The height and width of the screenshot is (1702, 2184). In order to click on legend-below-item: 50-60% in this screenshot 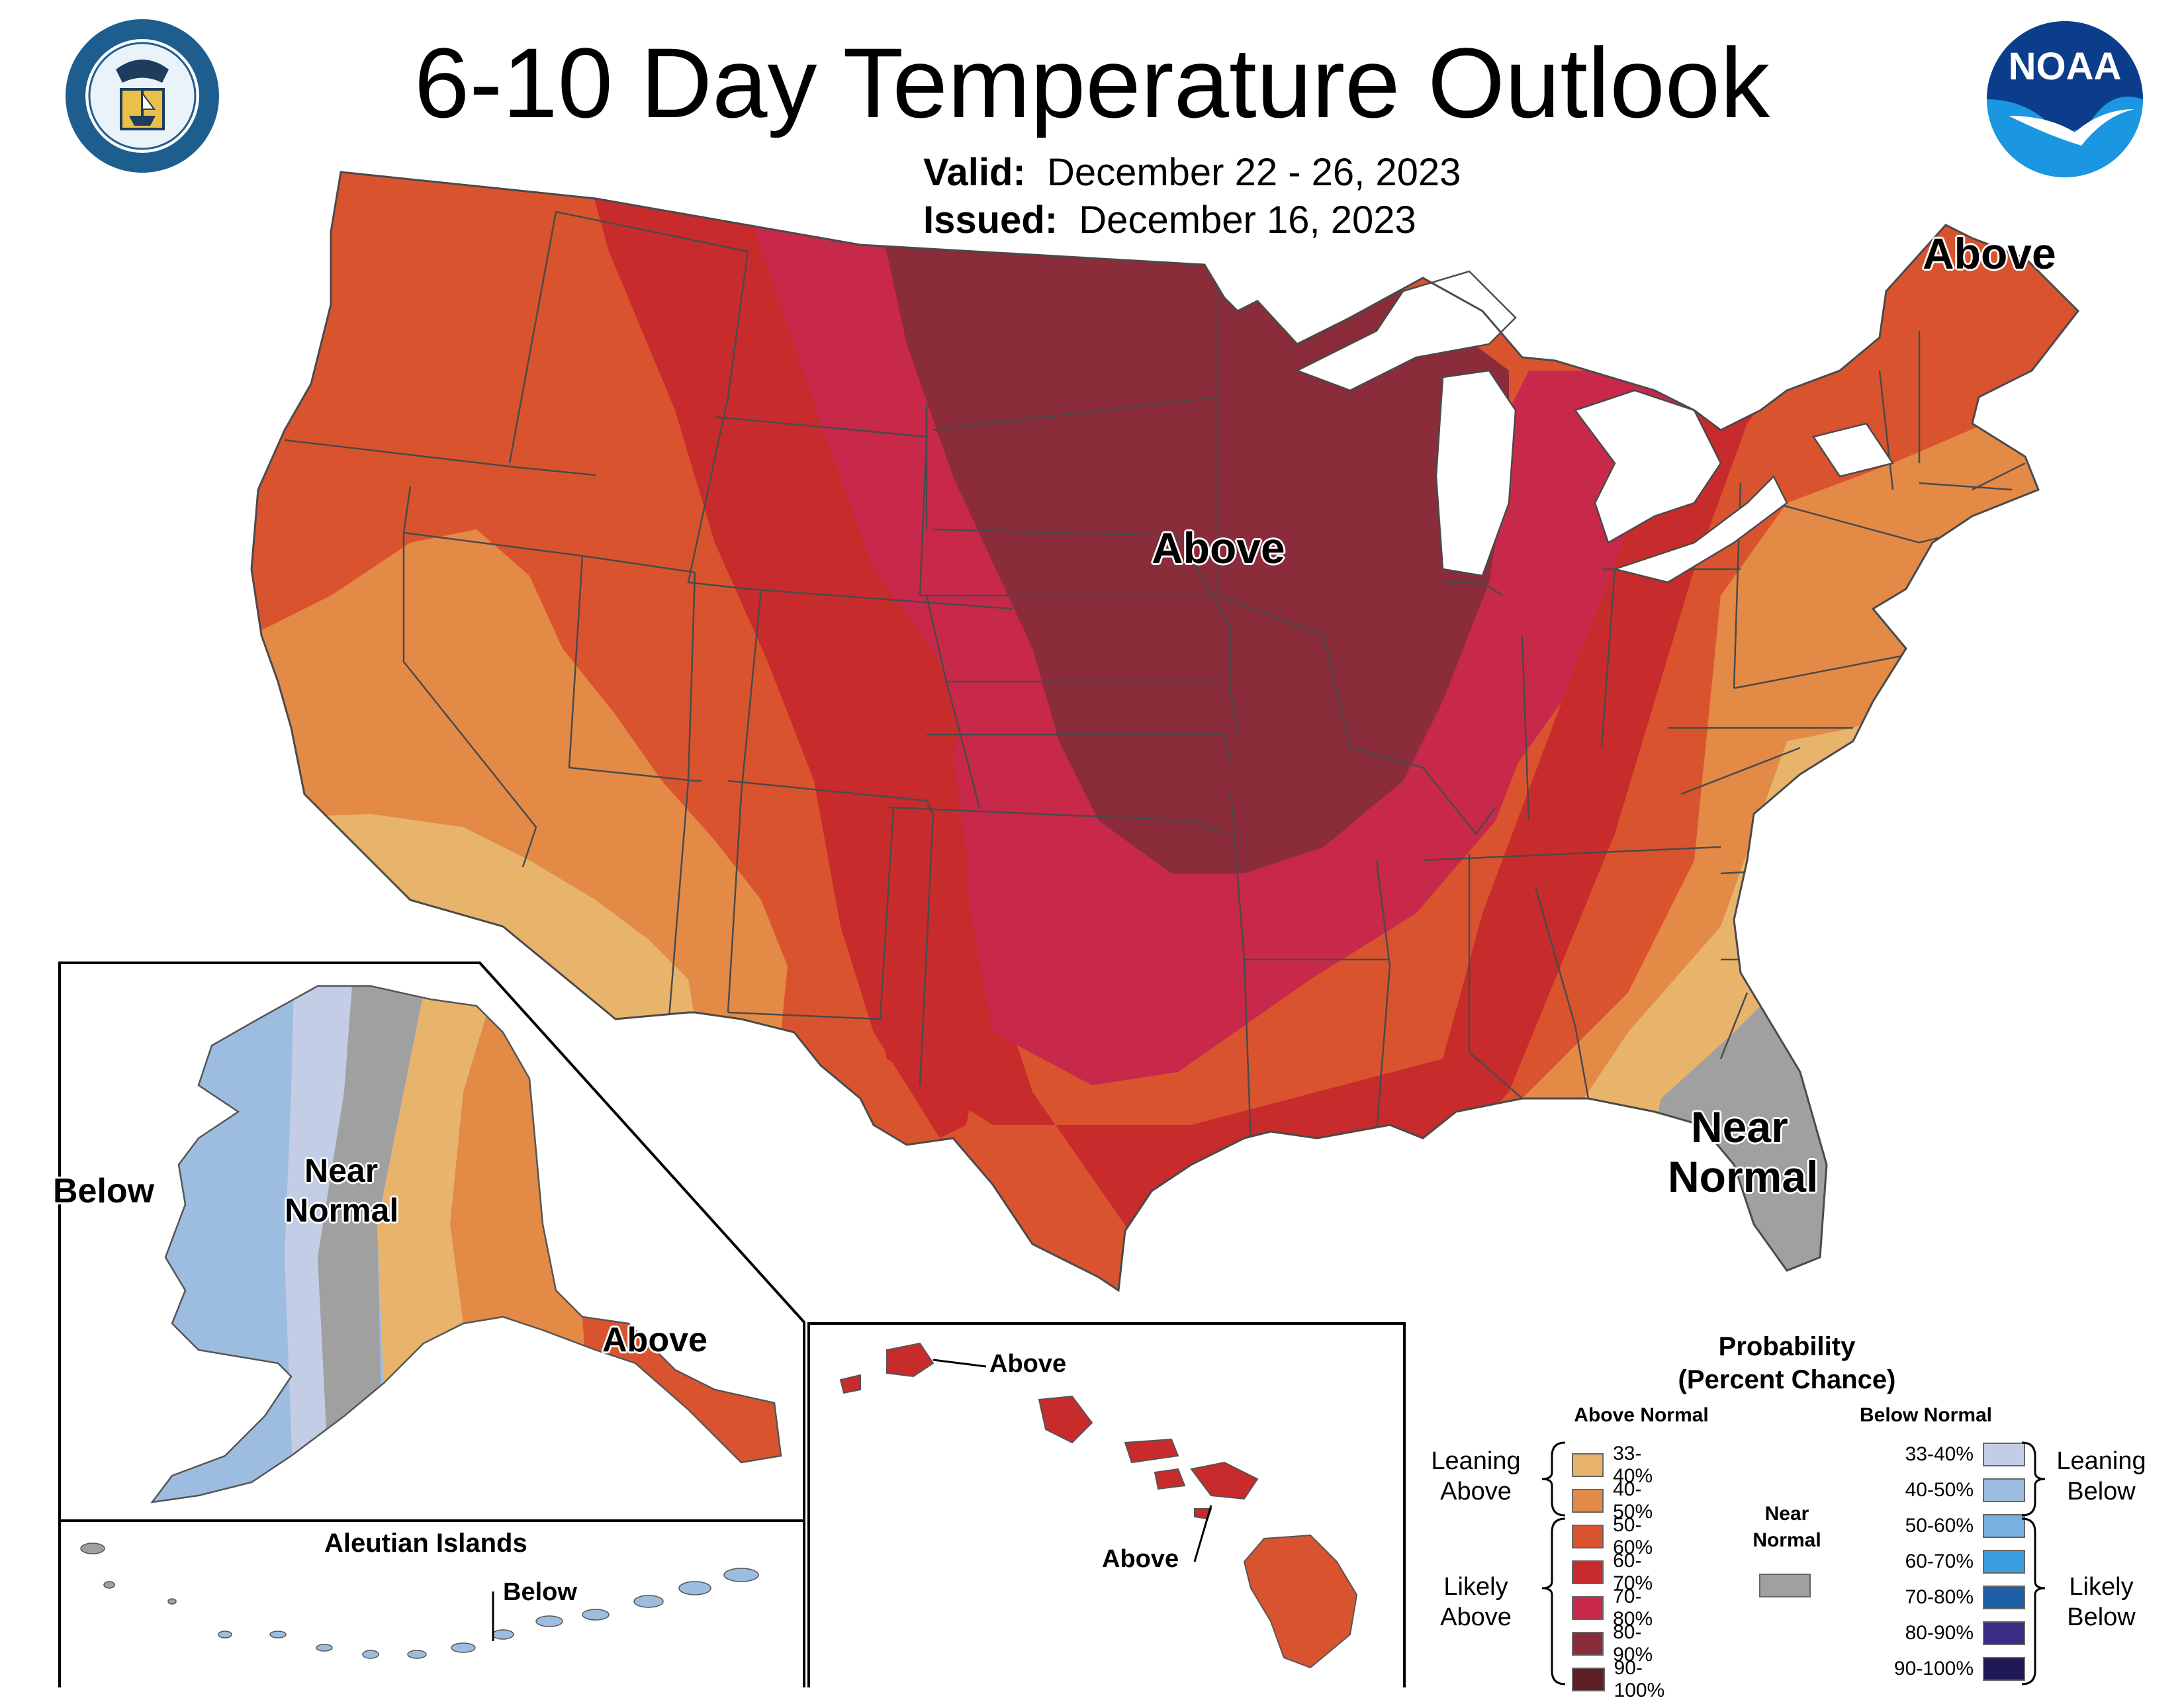, I will do `click(1965, 1526)`.